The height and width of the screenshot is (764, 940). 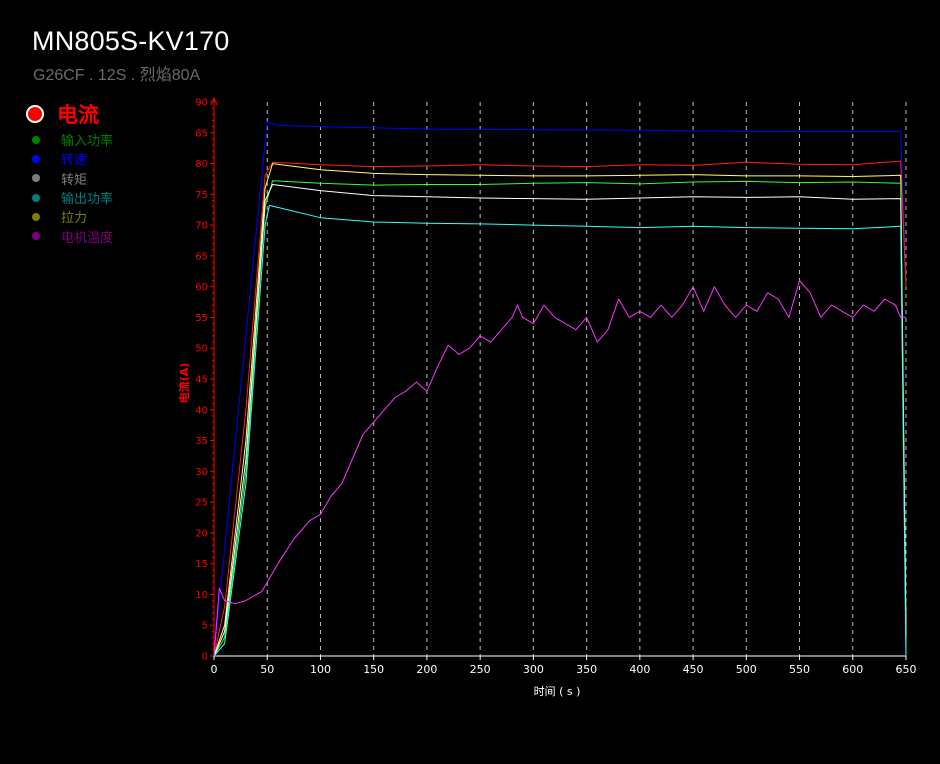 What do you see at coordinates (201, 226) in the screenshot?
I see `y-tick-label: 70` at bounding box center [201, 226].